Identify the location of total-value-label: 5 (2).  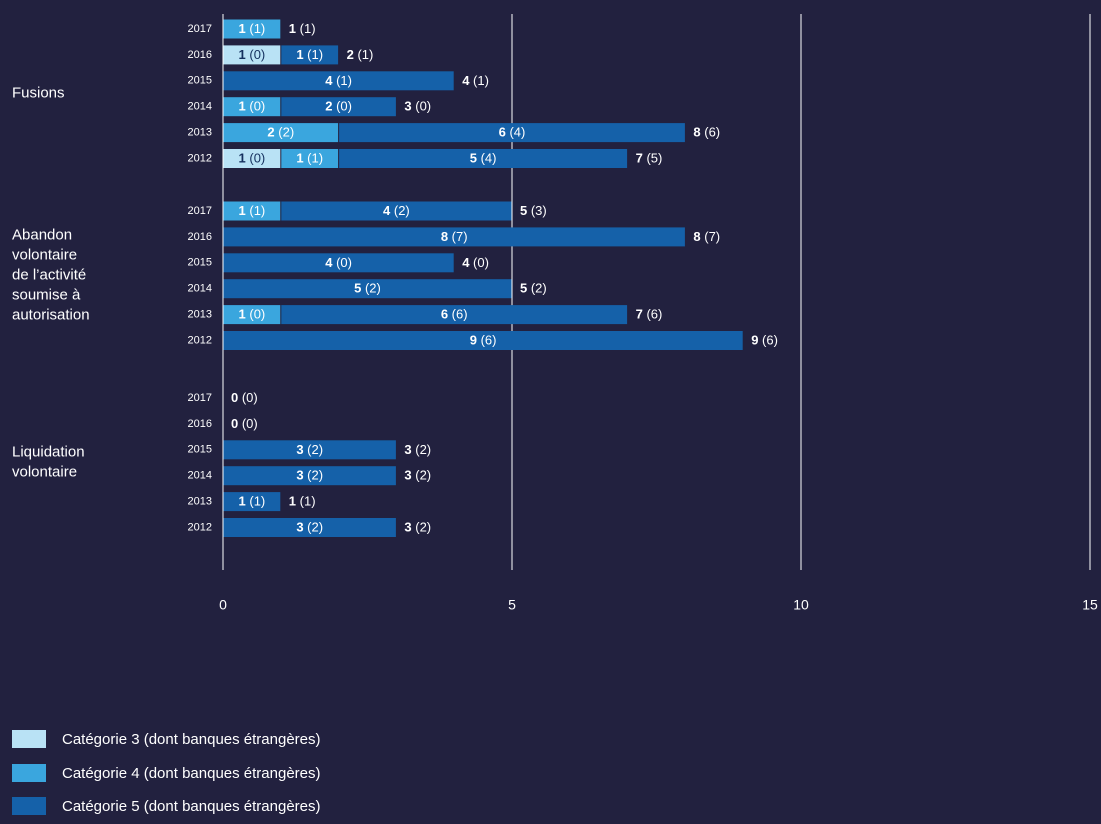
(533, 288).